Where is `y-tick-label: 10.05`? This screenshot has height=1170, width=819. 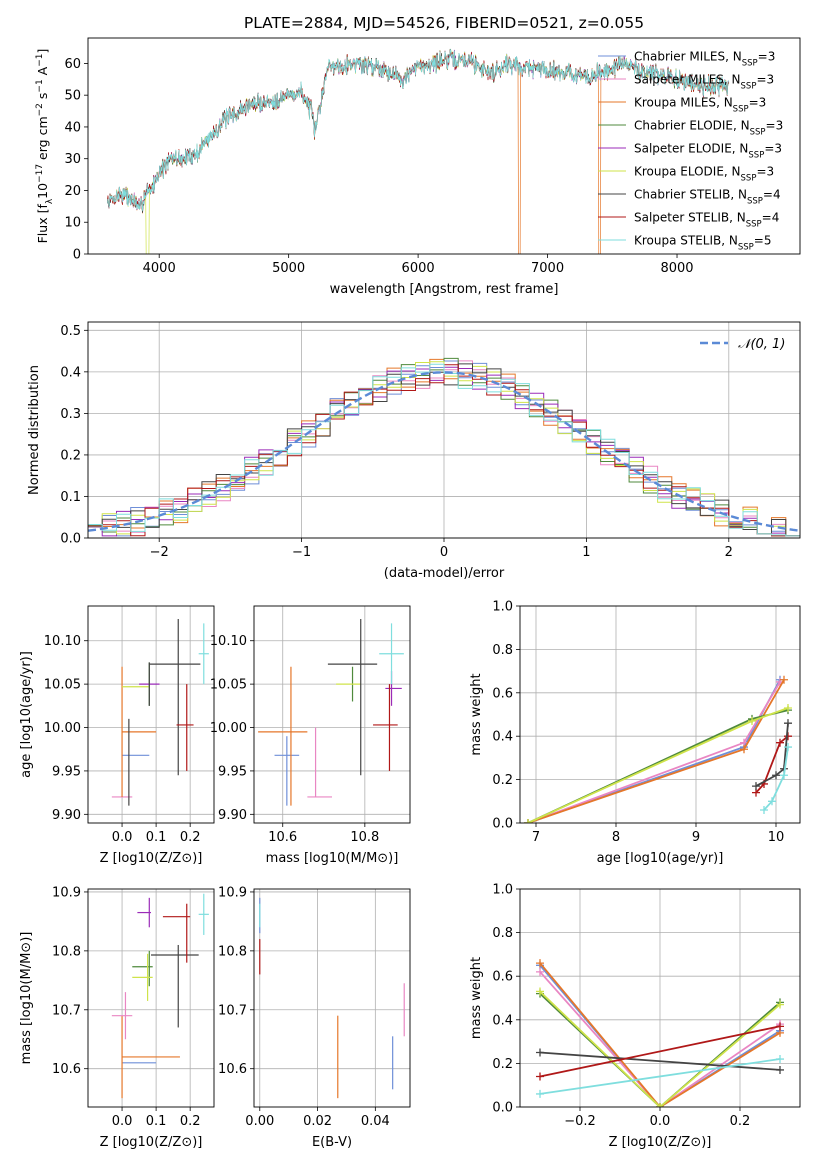
y-tick-label: 10.05 is located at coordinates (62, 685).